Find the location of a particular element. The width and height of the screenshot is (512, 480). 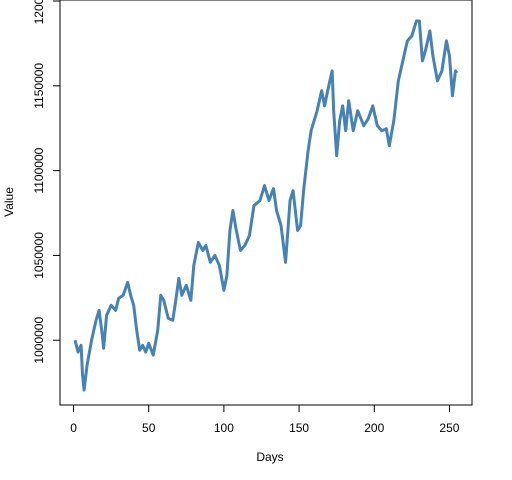

y-tick-label: 1000000 is located at coordinates (39, 340).